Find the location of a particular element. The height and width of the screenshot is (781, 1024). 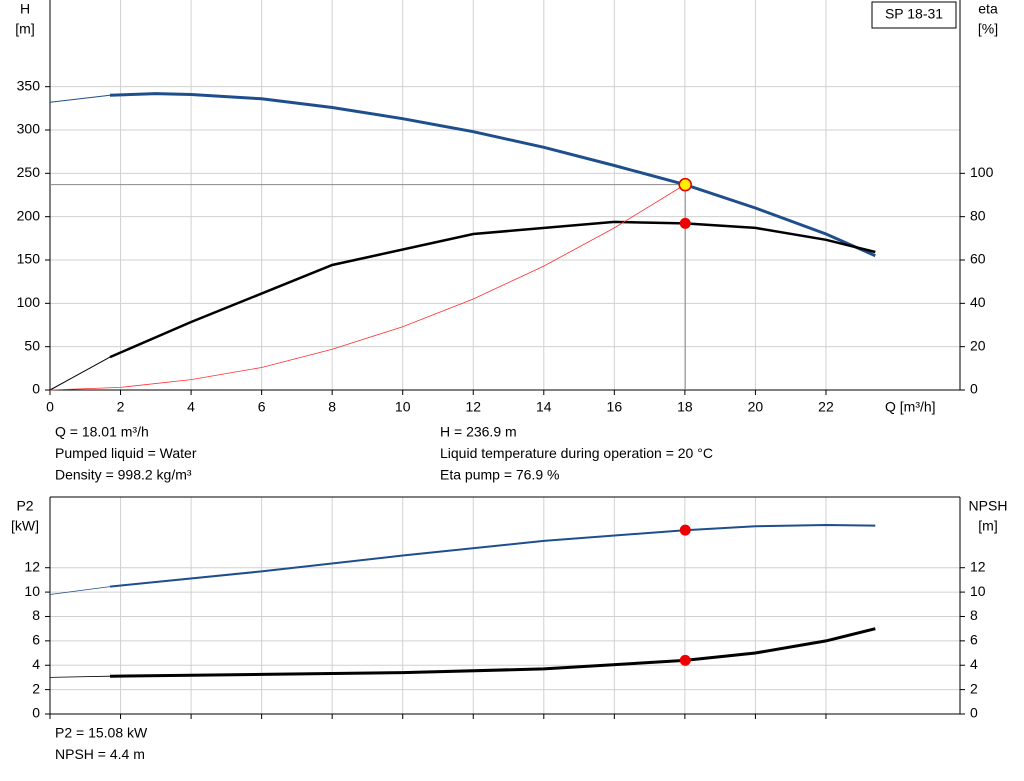

x-tick-label: 16 is located at coordinates (615, 407).